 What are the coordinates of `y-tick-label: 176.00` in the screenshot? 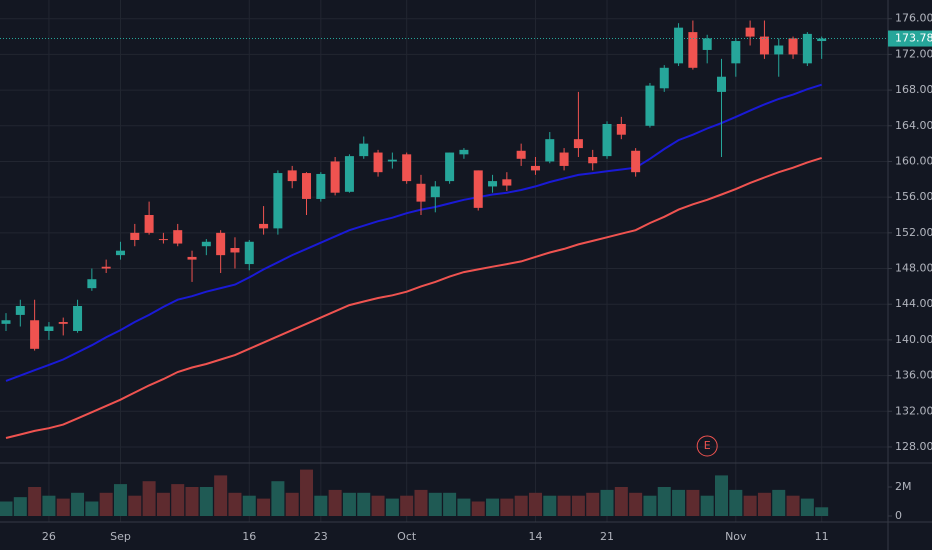 It's located at (913, 18).